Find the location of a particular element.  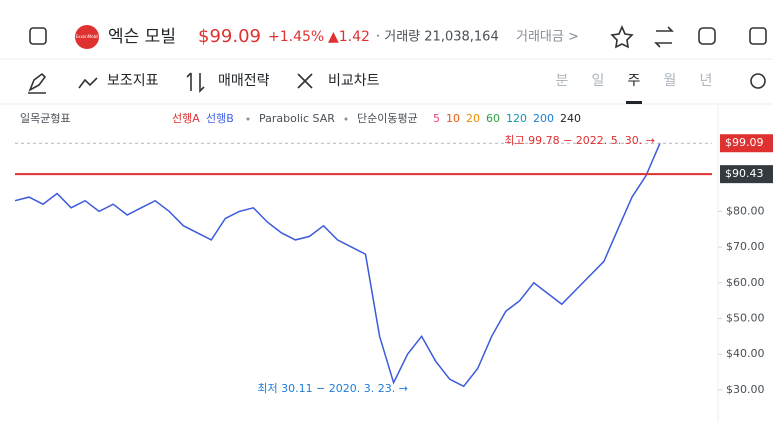

stock-name: 엑슨 모빌 is located at coordinates (142, 37).